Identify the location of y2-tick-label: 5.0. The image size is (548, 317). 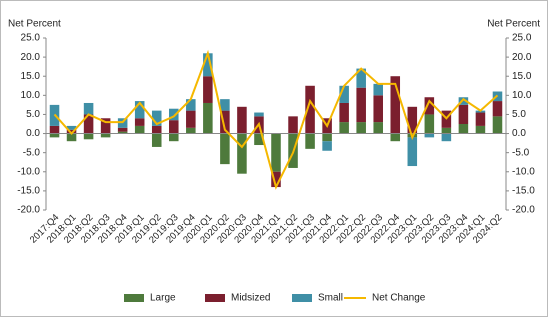
(519, 114).